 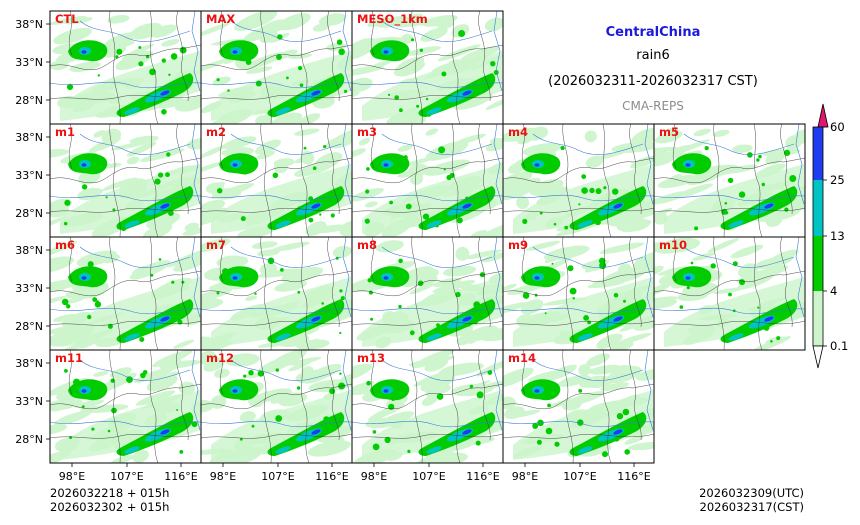 What do you see at coordinates (276, 67) in the screenshot?
I see `map-panel-max: MAX` at bounding box center [276, 67].